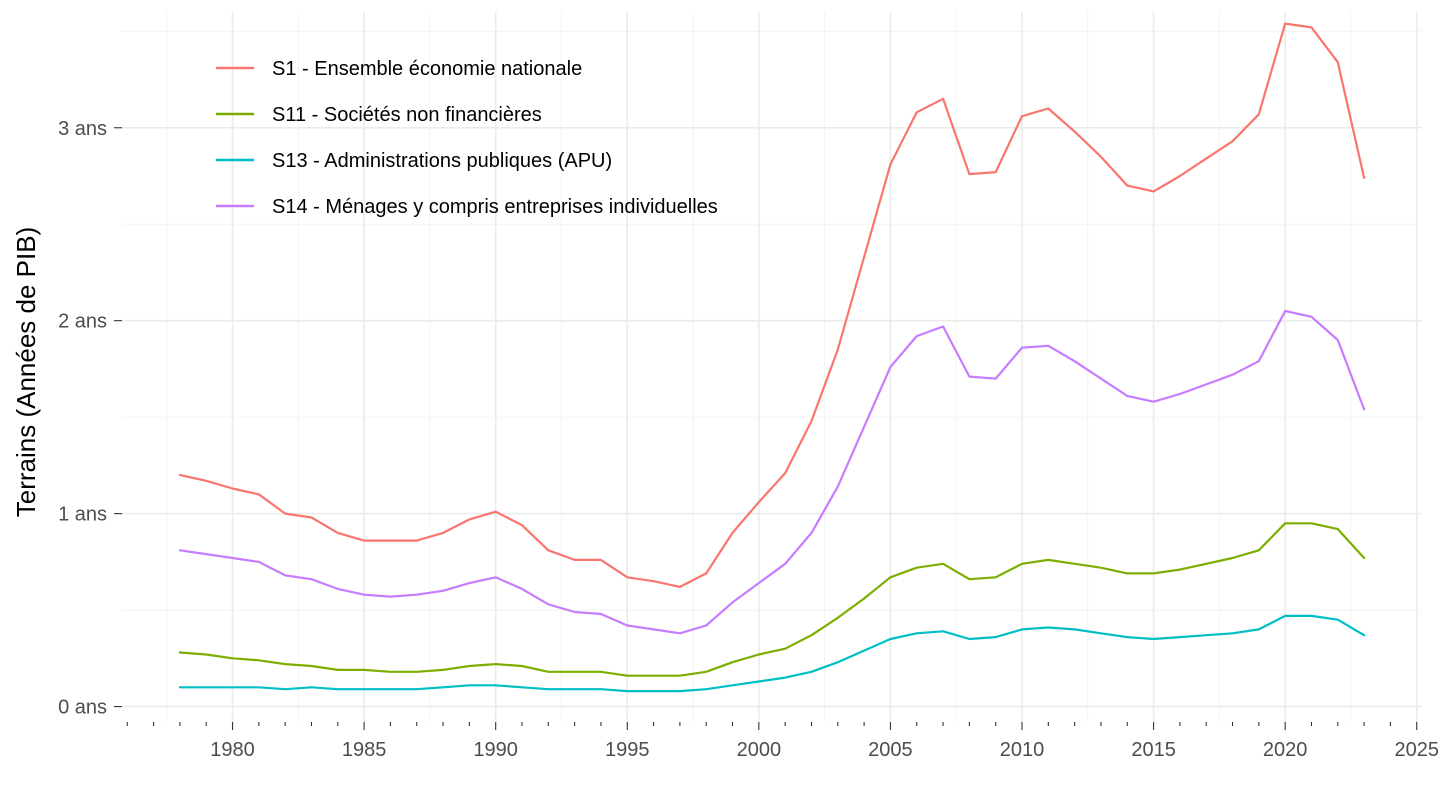 The image size is (1440, 810). What do you see at coordinates (495, 750) in the screenshot?
I see `x-tick-label: 1990` at bounding box center [495, 750].